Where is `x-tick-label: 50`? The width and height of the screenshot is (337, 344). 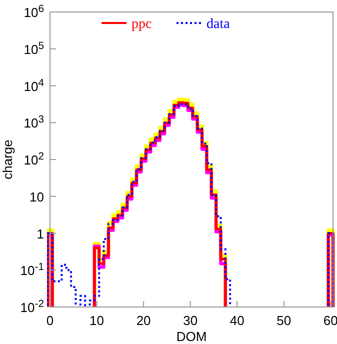 x-tick-label: 50 is located at coordinates (284, 320).